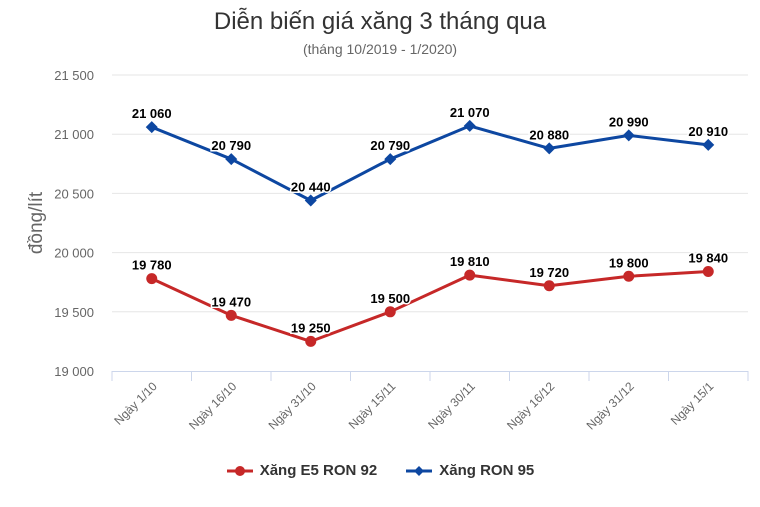 This screenshot has width=760, height=507. What do you see at coordinates (380, 470) in the screenshot?
I see `legend: Xăng E5 RON 92 Xăng RON 95` at bounding box center [380, 470].